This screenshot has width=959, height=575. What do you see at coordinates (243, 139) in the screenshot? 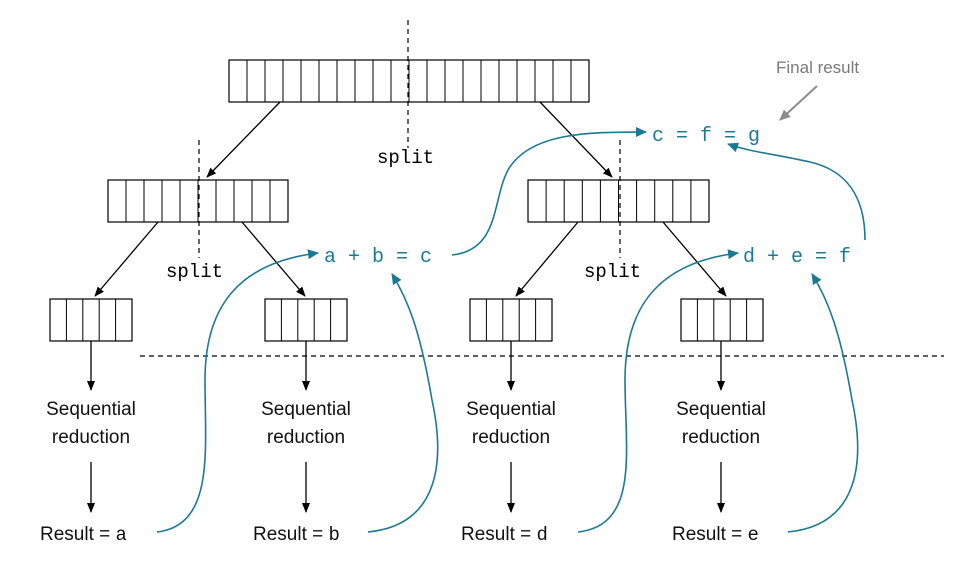
I see `split-arrow-root-left` at bounding box center [243, 139].